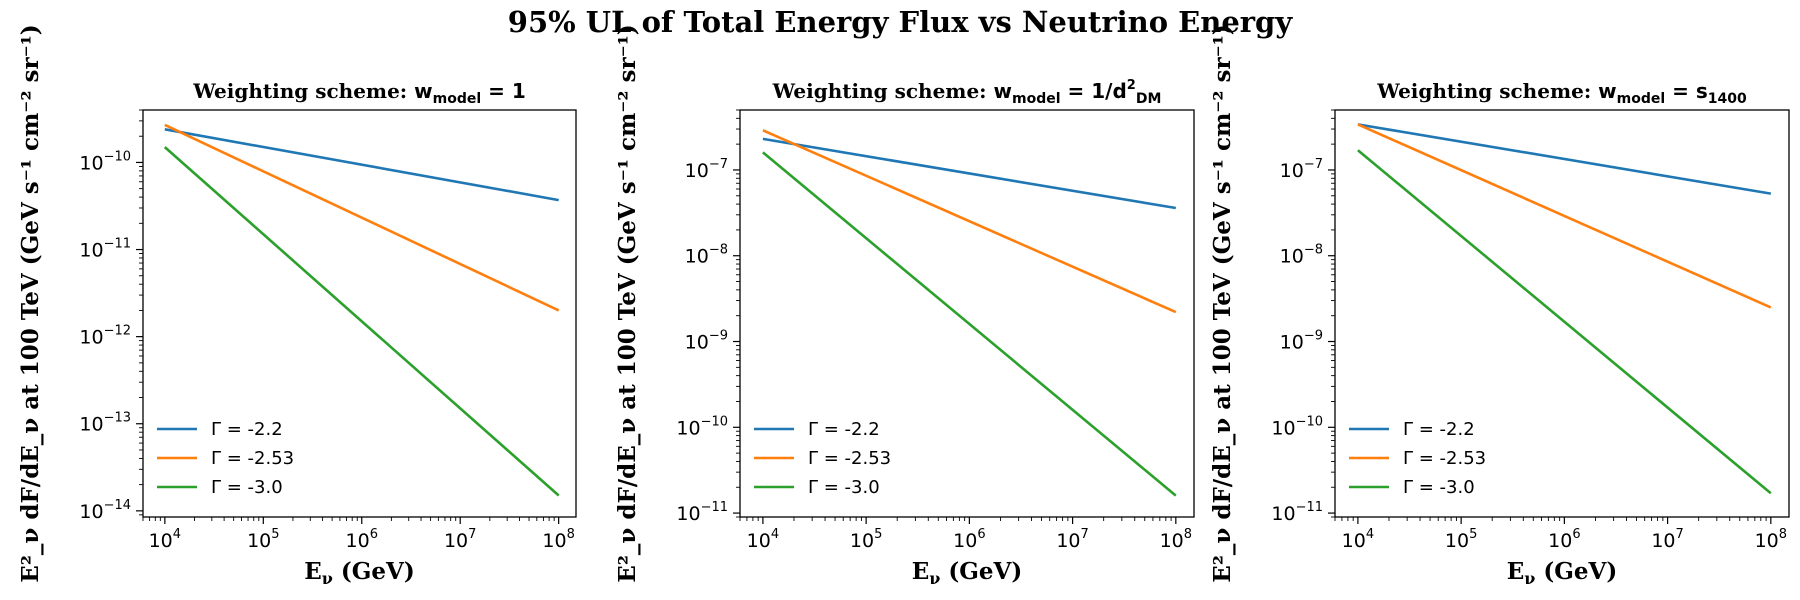 This screenshot has width=1800, height=600. What do you see at coordinates (1561, 93) in the screenshot?
I see `panel-title: Weighting scheme: wmodel = s1400` at bounding box center [1561, 93].